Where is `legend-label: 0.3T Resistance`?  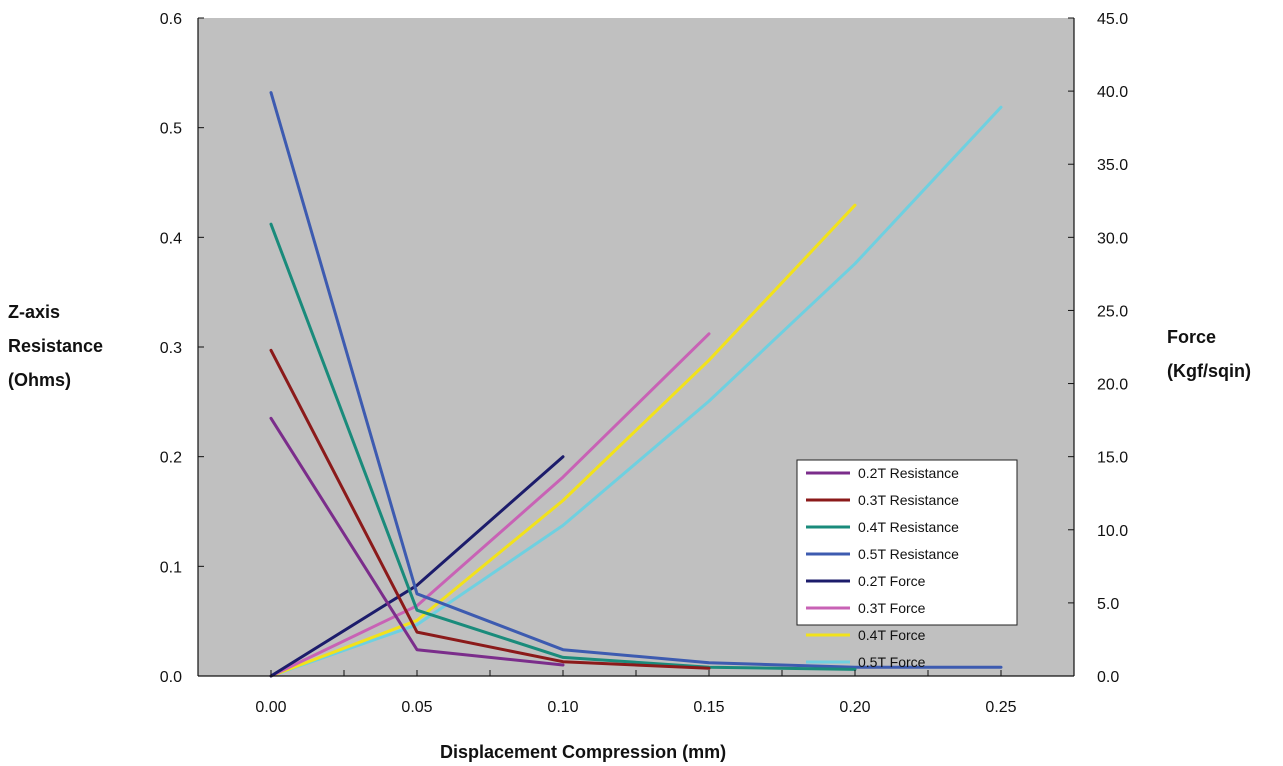
legend-label: 0.3T Resistance is located at coordinates (908, 500).